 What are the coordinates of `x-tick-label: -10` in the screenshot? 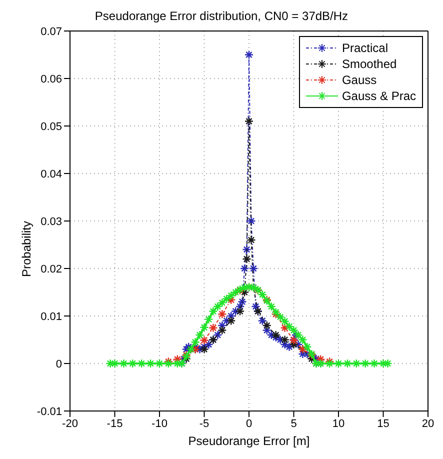 It's located at (160, 424).